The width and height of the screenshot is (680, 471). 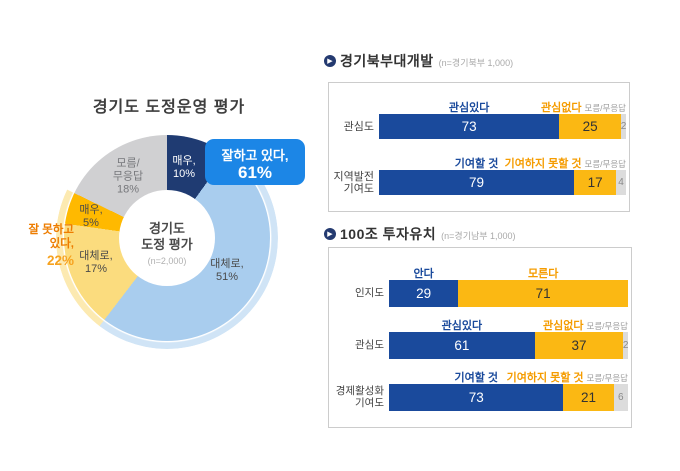 I want to click on bar-segment-negative: 37, so click(x=579, y=345).